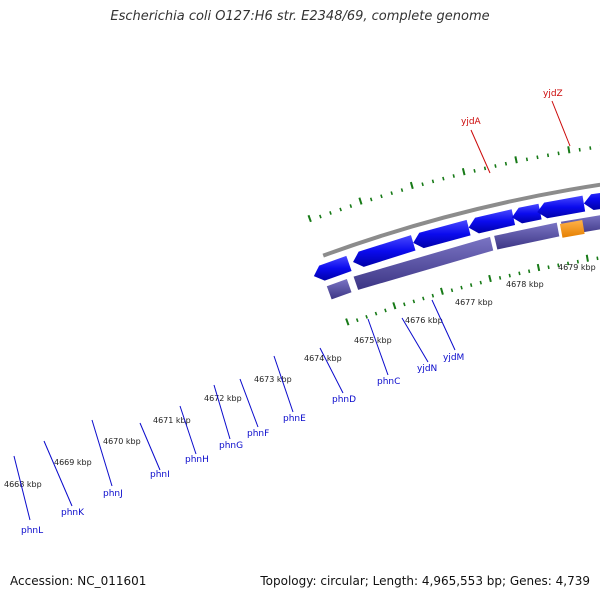 Image resolution: width=600 pixels, height=600 pixels. Describe the element at coordinates (388, 382) in the screenshot. I see `gene-label-phnC: phnC` at that location.